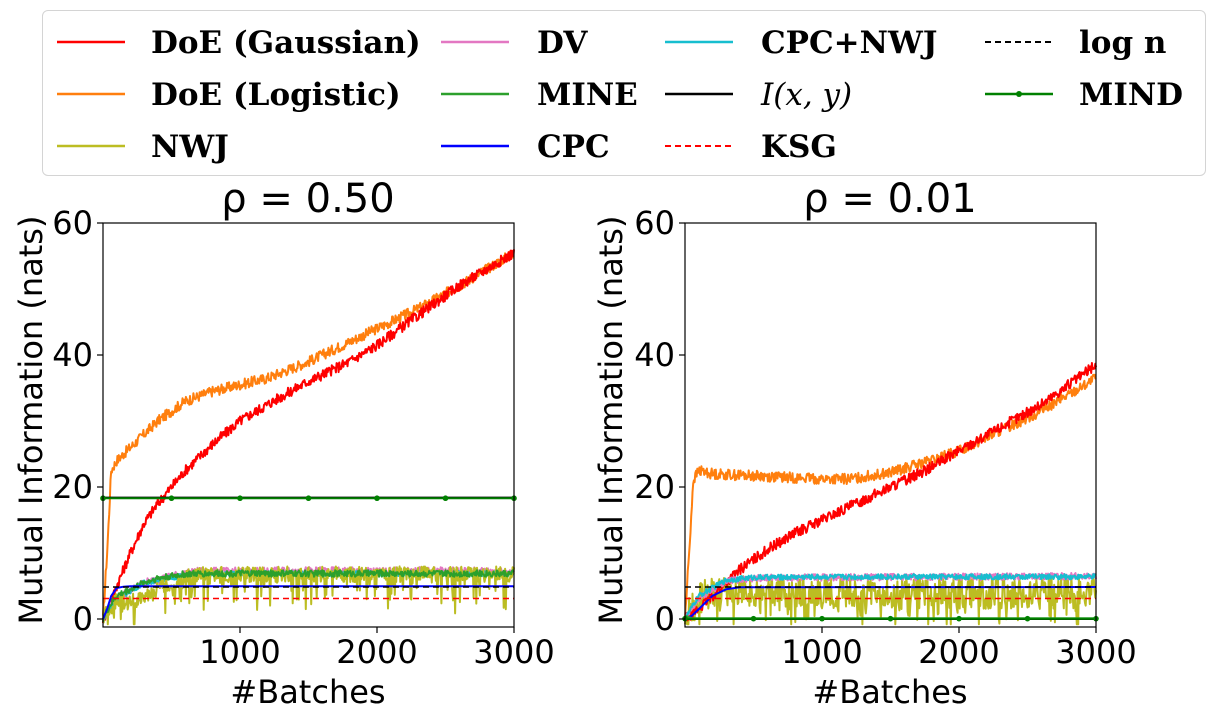 This screenshot has width=1215, height=719. Describe the element at coordinates (849, 43) in the screenshot. I see `legend-label: CPC+NWJ` at that location.